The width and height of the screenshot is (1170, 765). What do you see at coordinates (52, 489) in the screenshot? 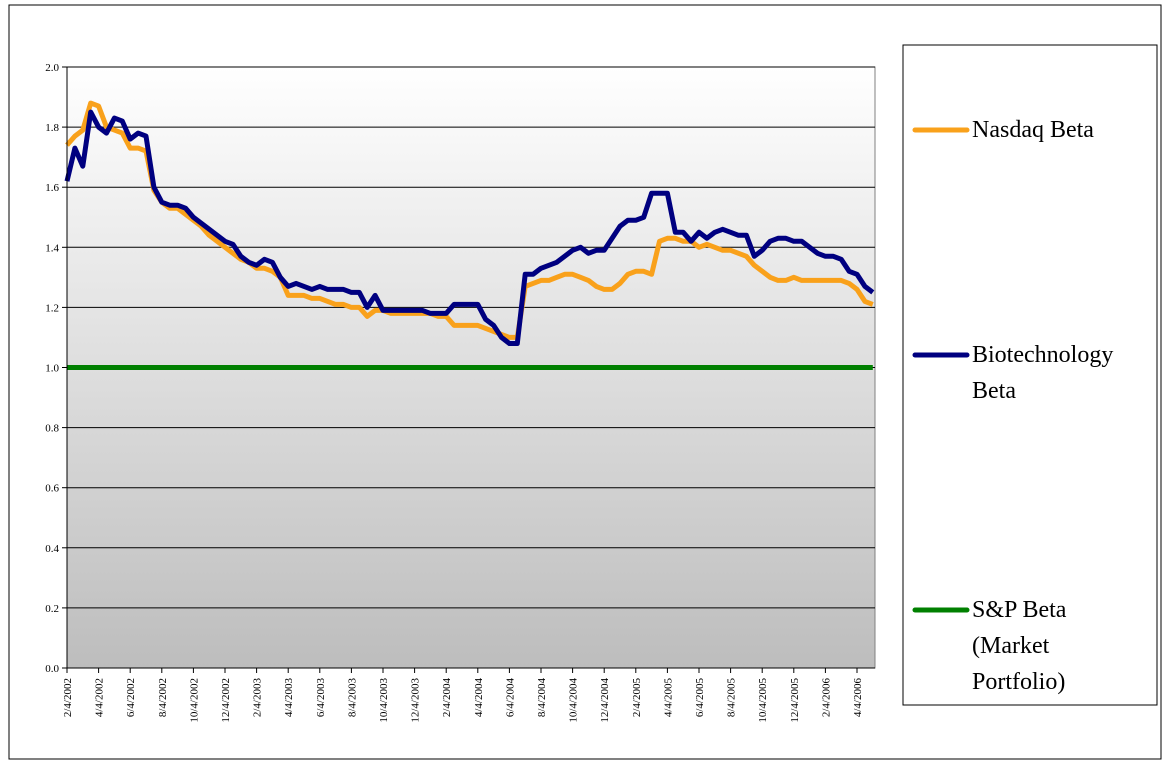
I see `y-tick-label: 0.6` at bounding box center [52, 489].